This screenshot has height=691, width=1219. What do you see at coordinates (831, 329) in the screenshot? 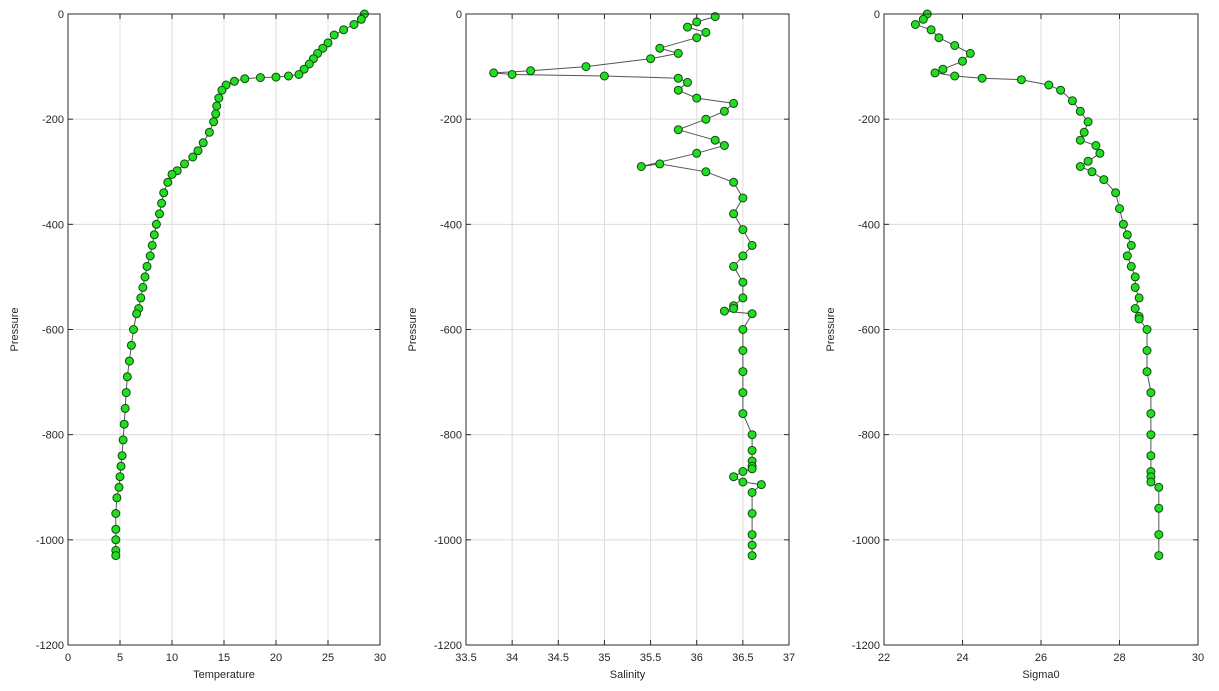
I see `sigma0-y-axis-label: Pressure` at bounding box center [831, 329].